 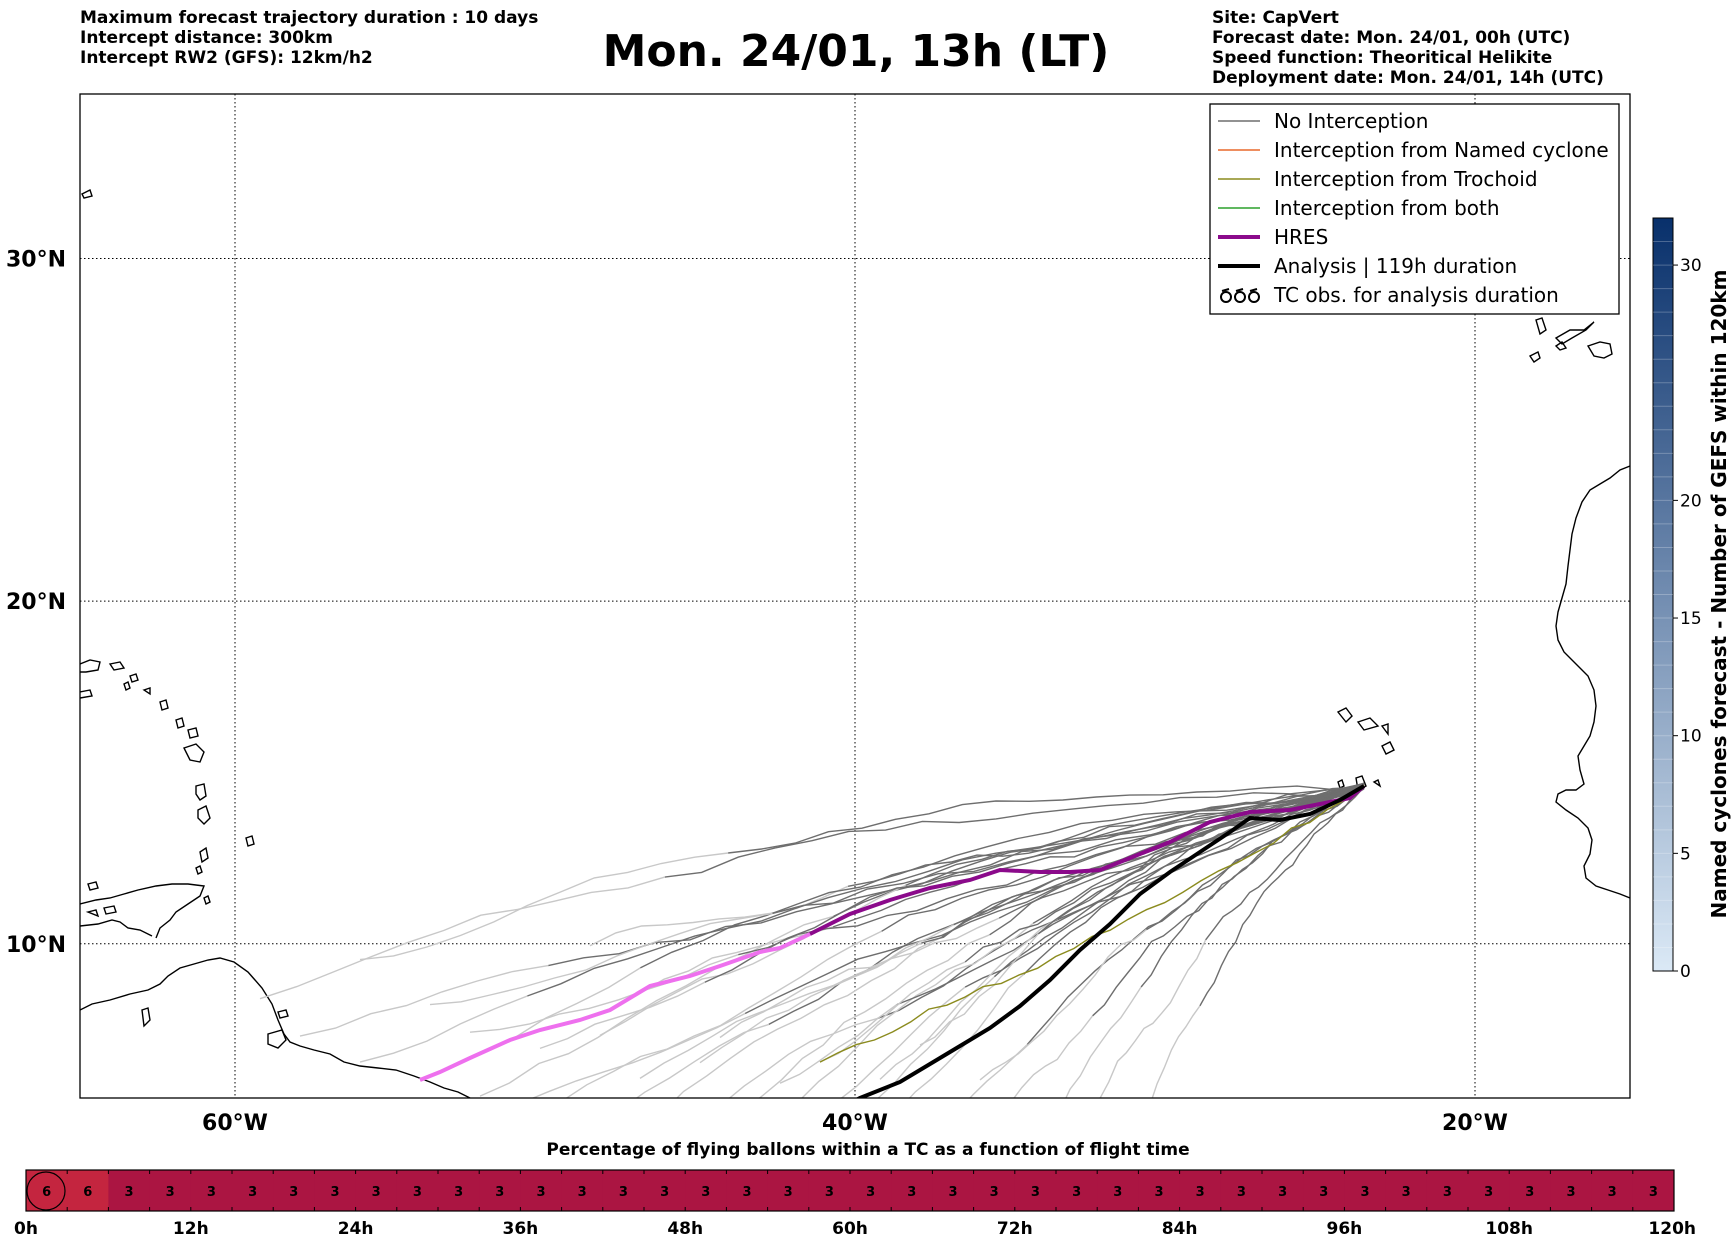 What do you see at coordinates (201, 792) in the screenshot?
I see `coastline-dominica` at bounding box center [201, 792].